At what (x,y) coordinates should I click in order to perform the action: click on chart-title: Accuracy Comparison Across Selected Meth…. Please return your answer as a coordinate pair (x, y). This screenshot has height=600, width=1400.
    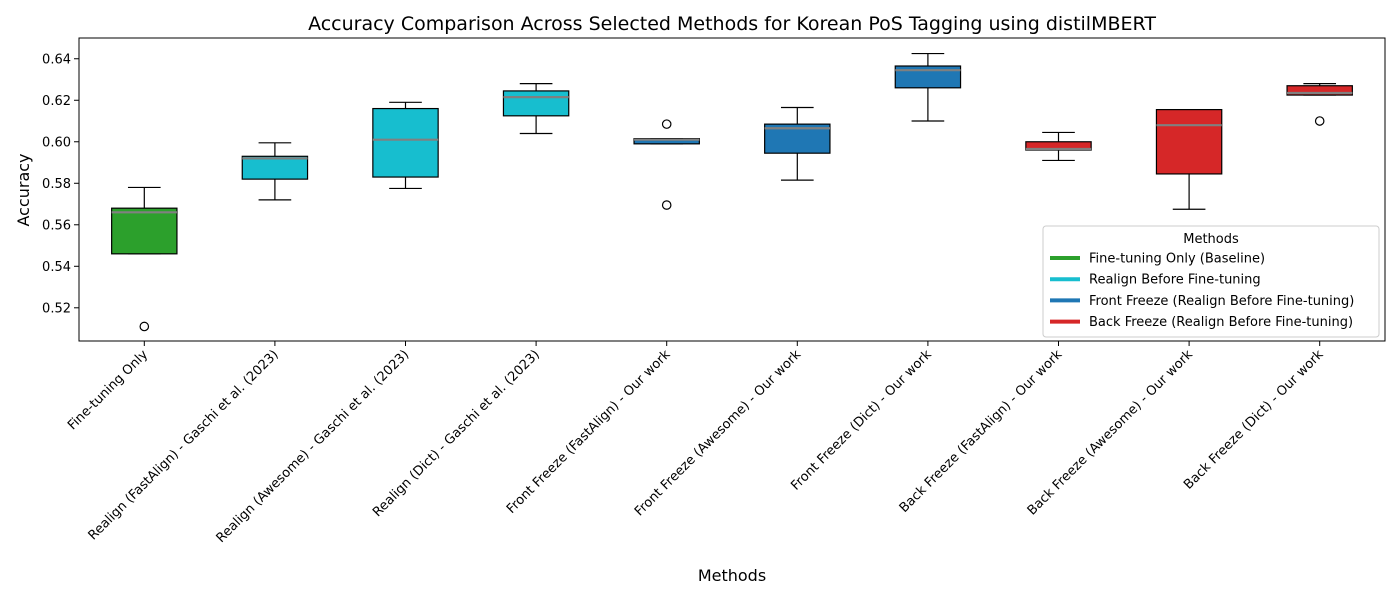
    Looking at the image, I should click on (732, 24).